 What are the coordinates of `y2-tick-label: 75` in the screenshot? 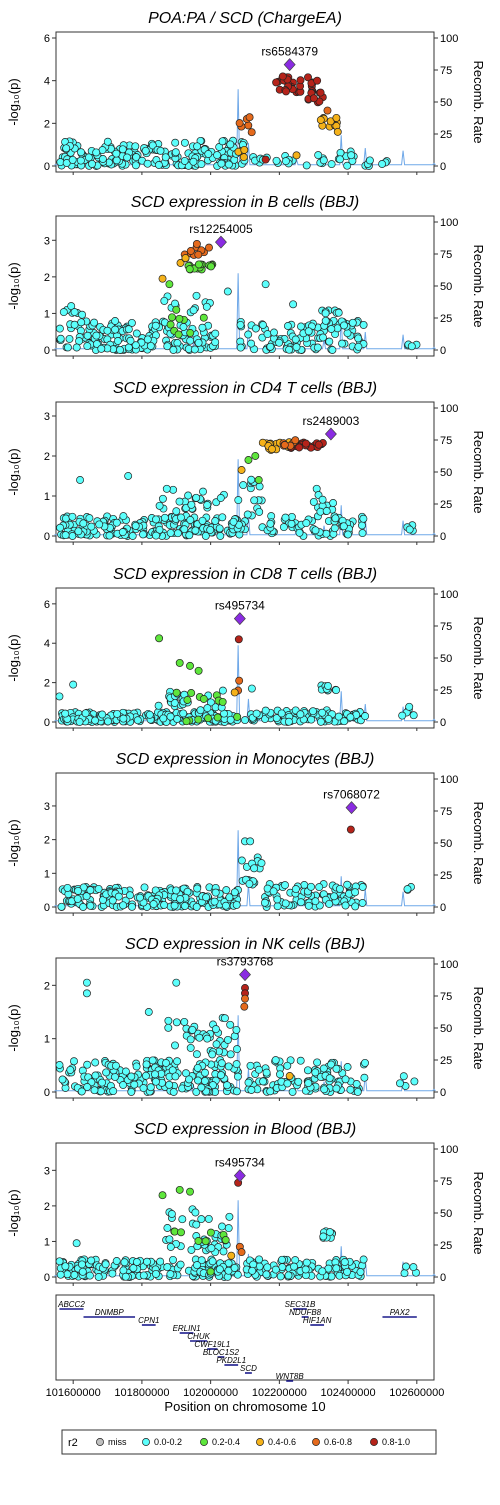 It's located at (446, 812).